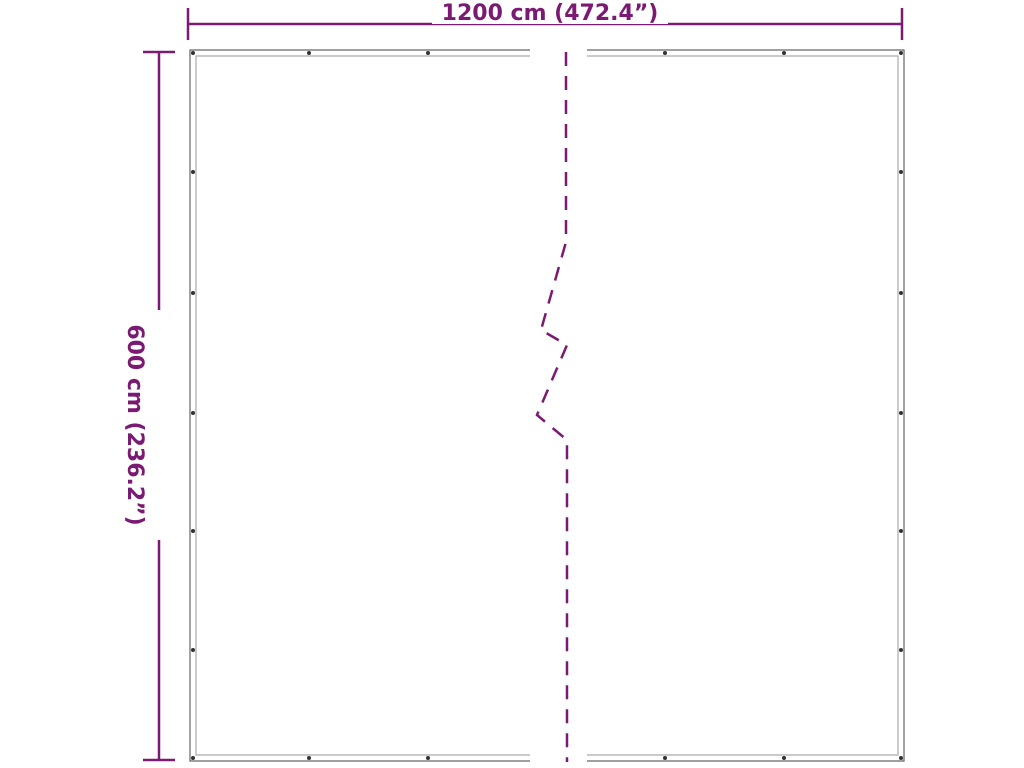  What do you see at coordinates (134, 424) in the screenshot?
I see `height-label: 600 cm (236.2”)` at bounding box center [134, 424].